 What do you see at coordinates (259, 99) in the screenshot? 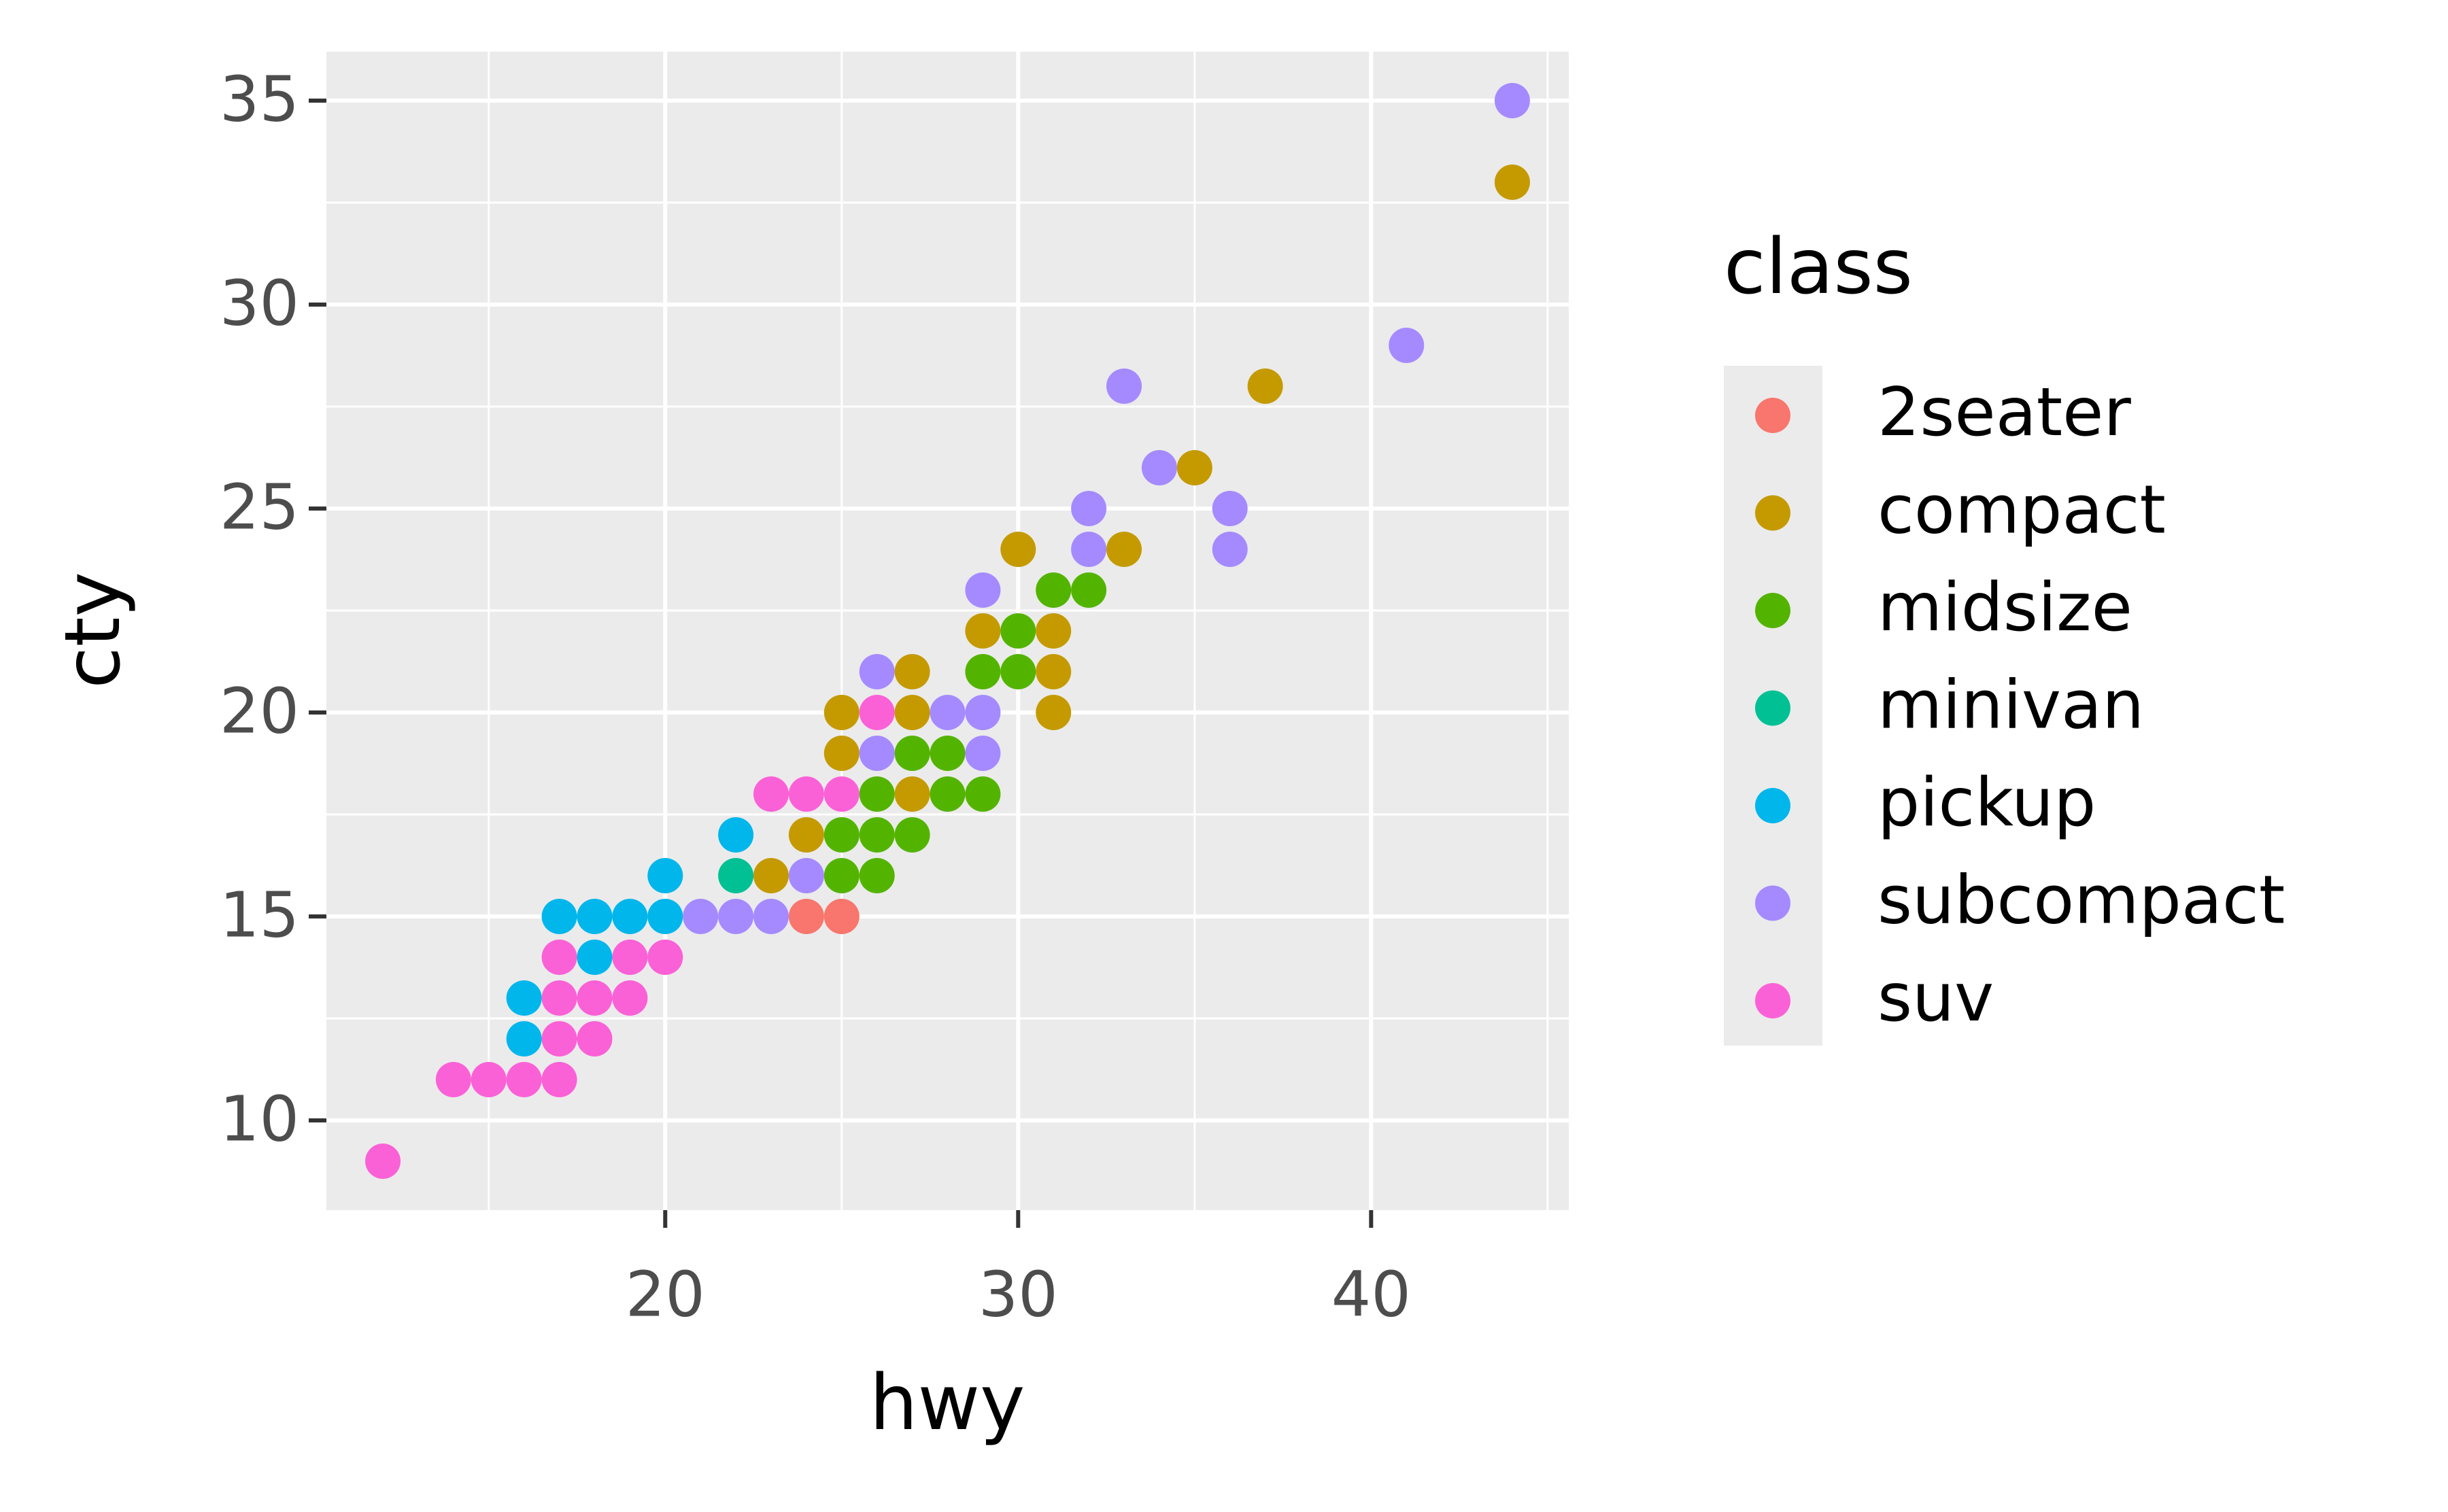
I see `y-tick-label: 35` at bounding box center [259, 99].